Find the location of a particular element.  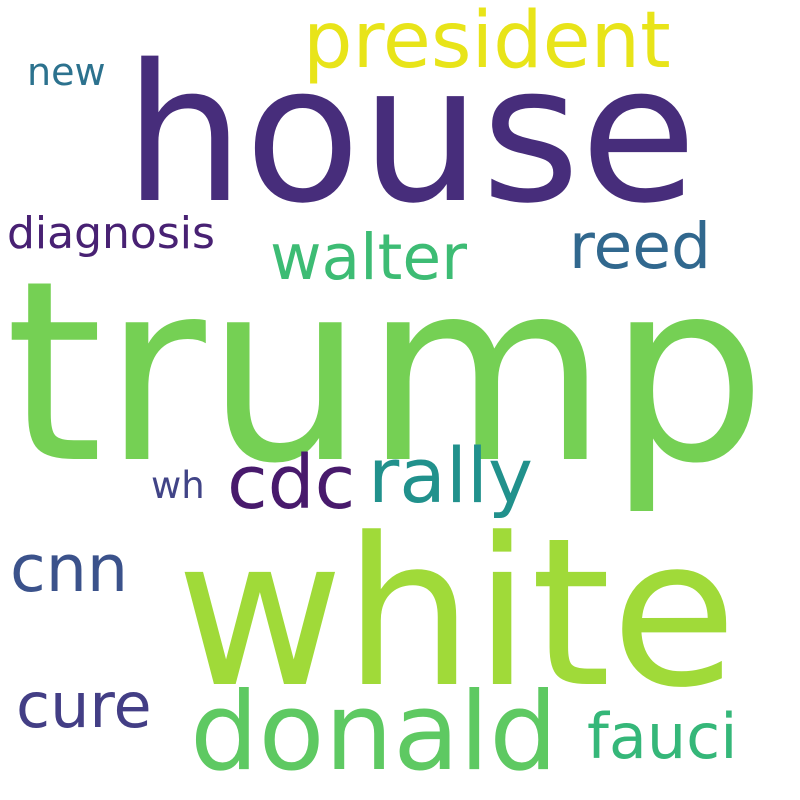

word-walter: walter is located at coordinates (368, 257).